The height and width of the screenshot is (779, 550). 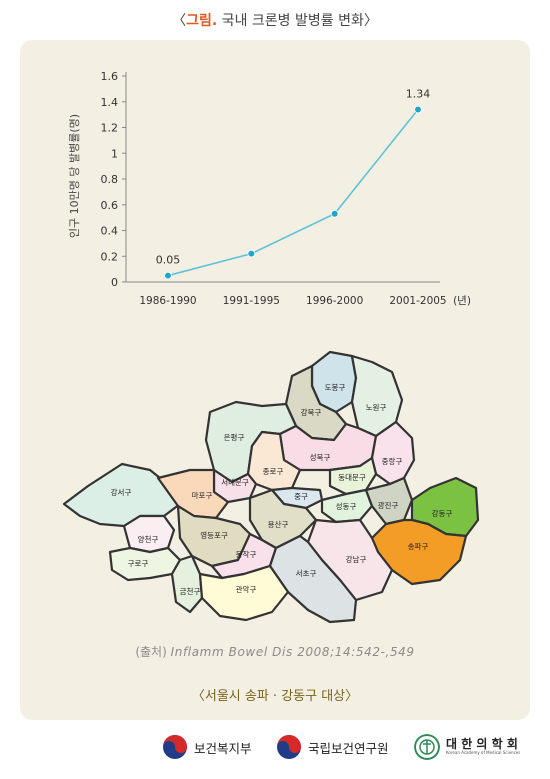 What do you see at coordinates (110, 256) in the screenshot?
I see `y-tick-label: 0.2` at bounding box center [110, 256].